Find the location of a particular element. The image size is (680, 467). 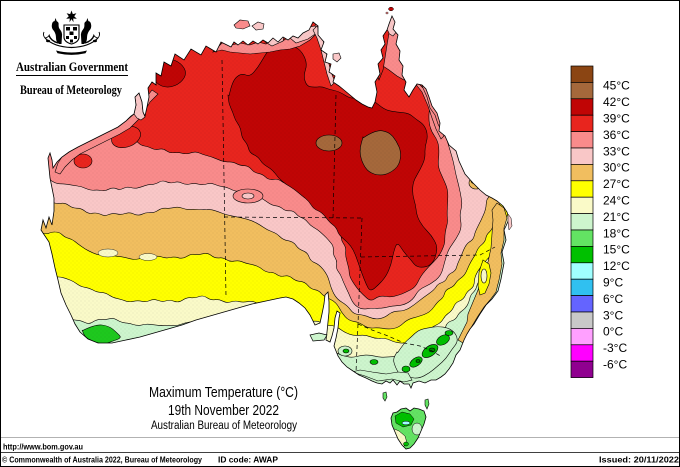

svg-text: 9°C is located at coordinates (613, 283).